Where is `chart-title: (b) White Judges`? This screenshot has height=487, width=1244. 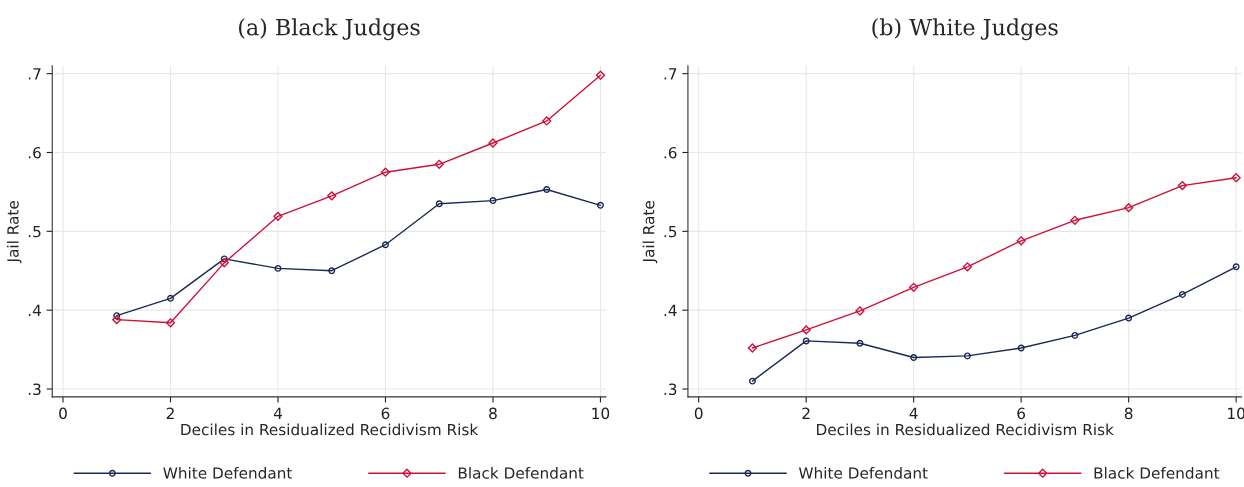 chart-title: (b) White Judges is located at coordinates (965, 29).